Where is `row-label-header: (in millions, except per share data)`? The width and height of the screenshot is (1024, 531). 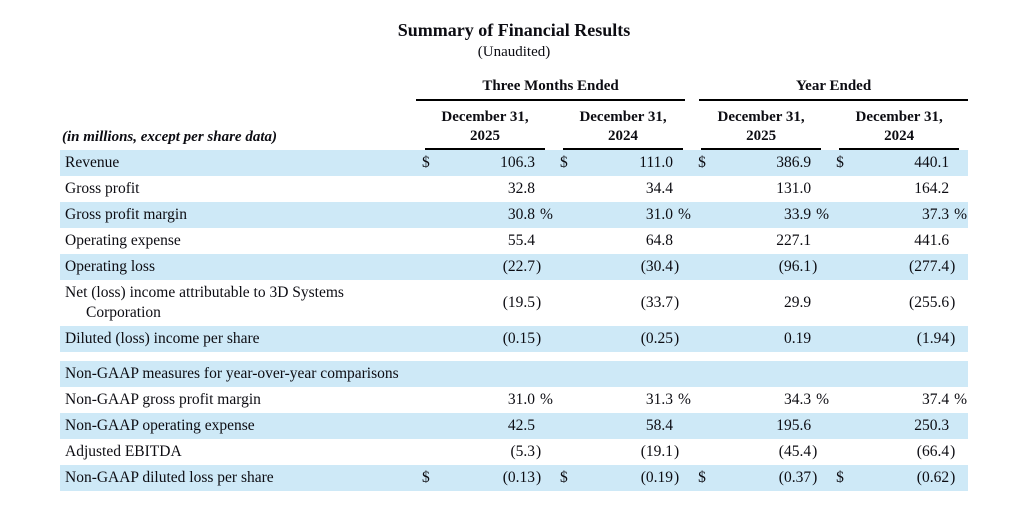 row-label-header: (in millions, except per share data) is located at coordinates (169, 137).